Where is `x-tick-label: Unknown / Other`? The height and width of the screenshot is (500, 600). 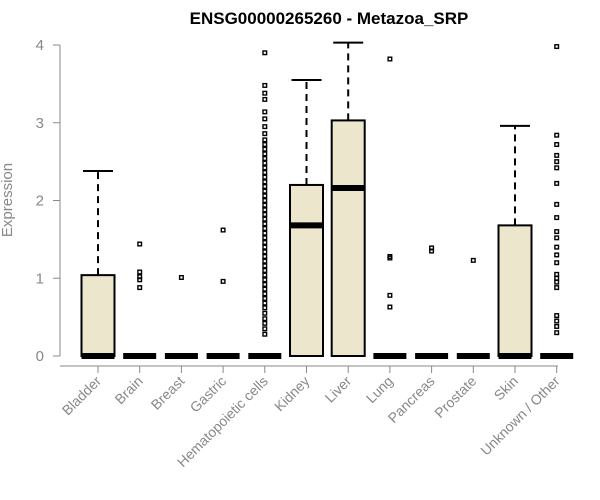
x-tick-label: Unknown / Other is located at coordinates (520, 416).